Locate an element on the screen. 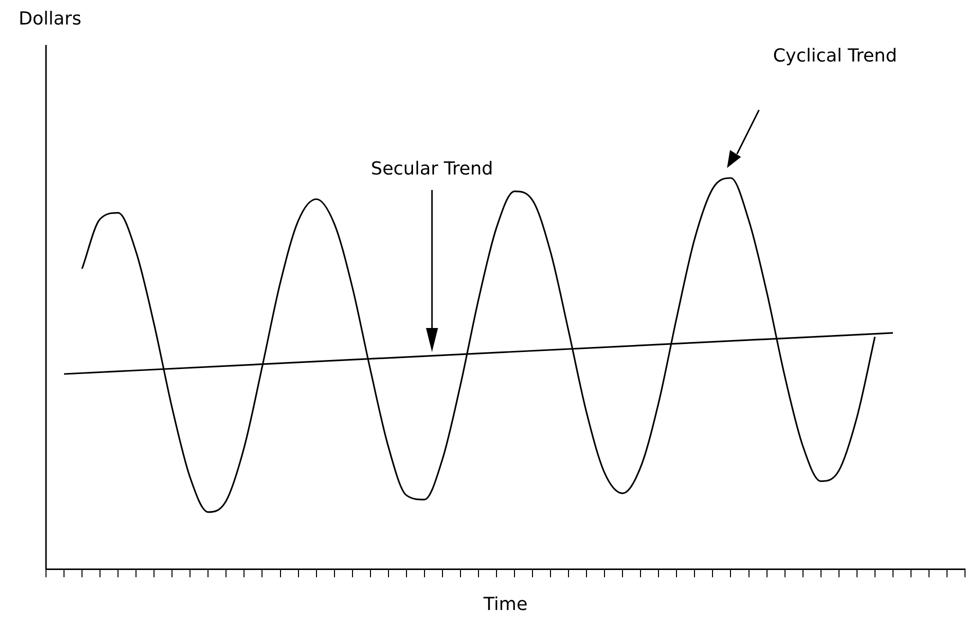 This screenshot has height=624, width=975. text: Cyclical Trend is located at coordinates (835, 56).